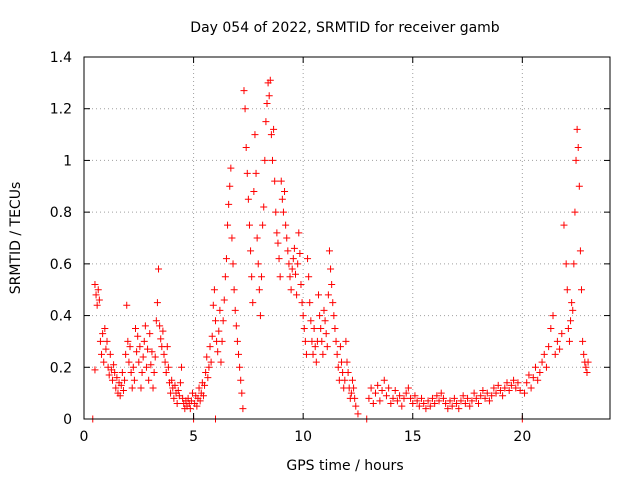 The image size is (640, 480). What do you see at coordinates (61, 213) in the screenshot?
I see `y-tick-label: 0.8` at bounding box center [61, 213].